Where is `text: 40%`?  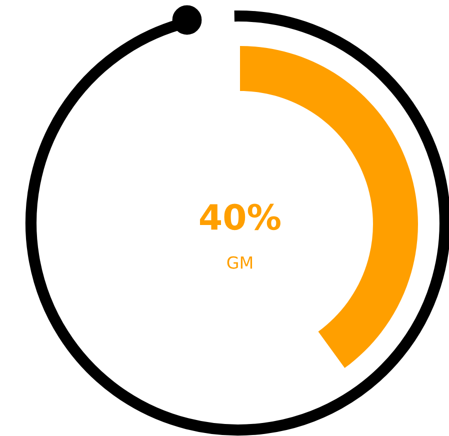
text: 40% is located at coordinates (240, 217).